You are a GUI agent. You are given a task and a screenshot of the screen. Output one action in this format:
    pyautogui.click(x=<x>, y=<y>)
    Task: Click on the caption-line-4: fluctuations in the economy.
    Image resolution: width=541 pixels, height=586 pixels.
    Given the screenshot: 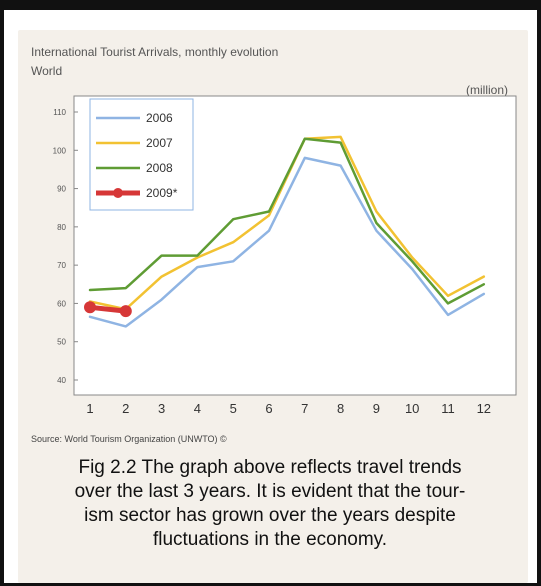 What is the action you would take?
    pyautogui.click(x=270, y=539)
    